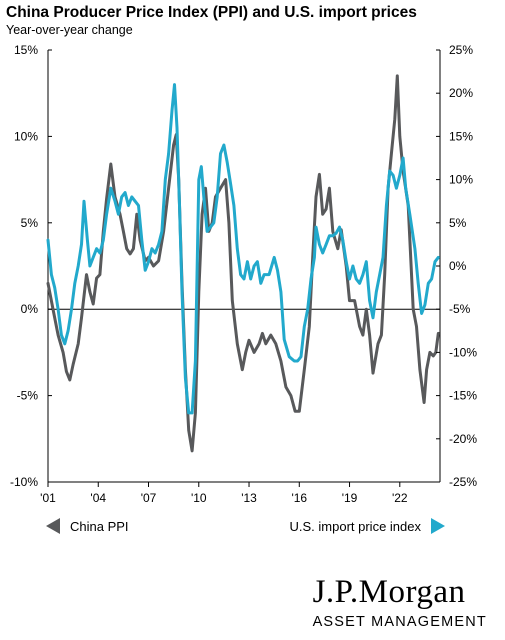 The height and width of the screenshot is (640, 505). I want to click on left-tick-label: 5%, so click(30, 223).